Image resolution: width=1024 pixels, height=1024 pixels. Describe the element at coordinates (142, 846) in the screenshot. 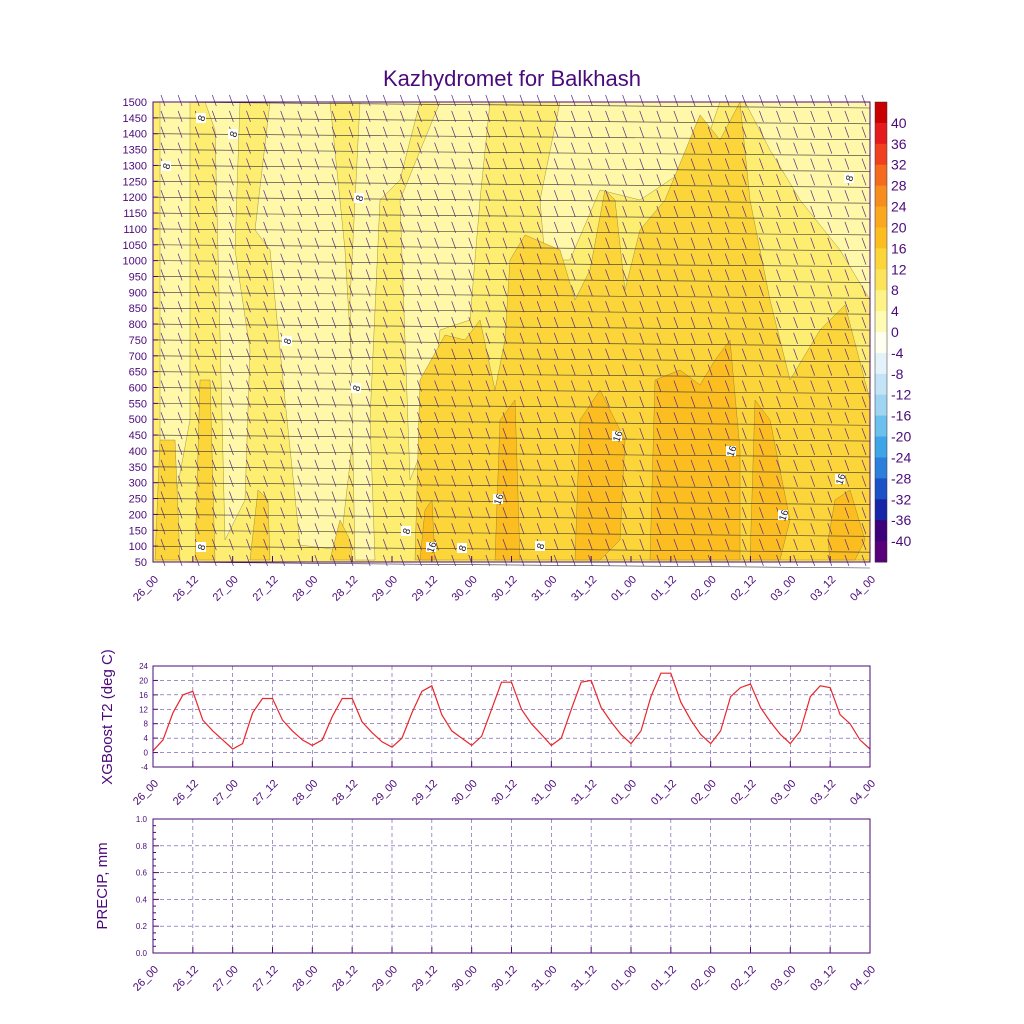

I see `y-tick-label: 0.8` at that location.